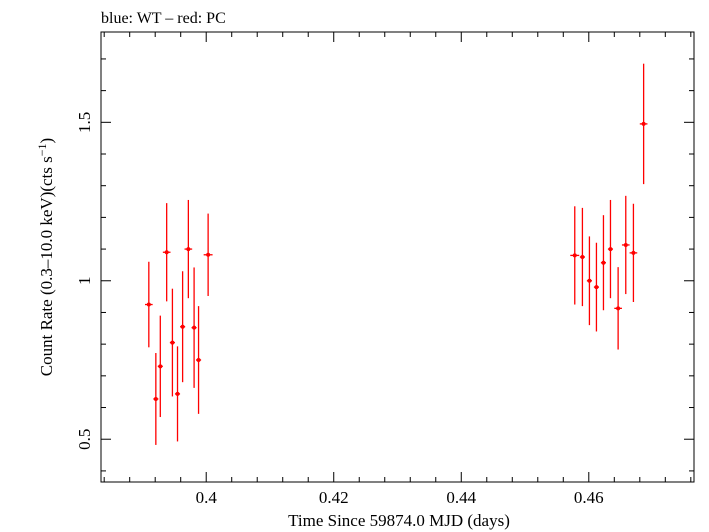 This screenshot has height=532, width=709. Describe the element at coordinates (84, 281) in the screenshot. I see `y-tick-label: 1` at that location.